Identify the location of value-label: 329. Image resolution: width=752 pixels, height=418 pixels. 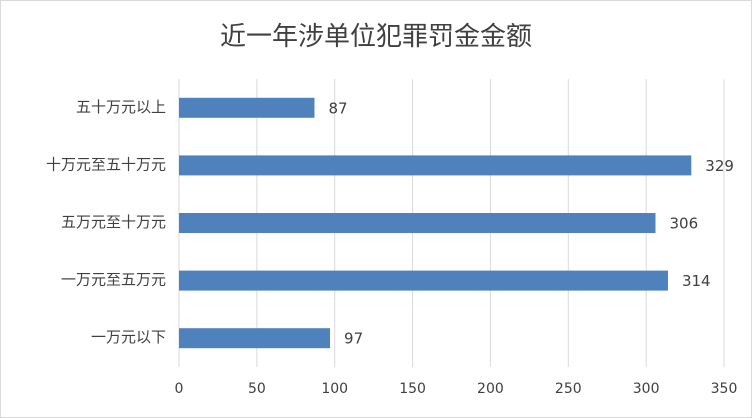
(719, 166).